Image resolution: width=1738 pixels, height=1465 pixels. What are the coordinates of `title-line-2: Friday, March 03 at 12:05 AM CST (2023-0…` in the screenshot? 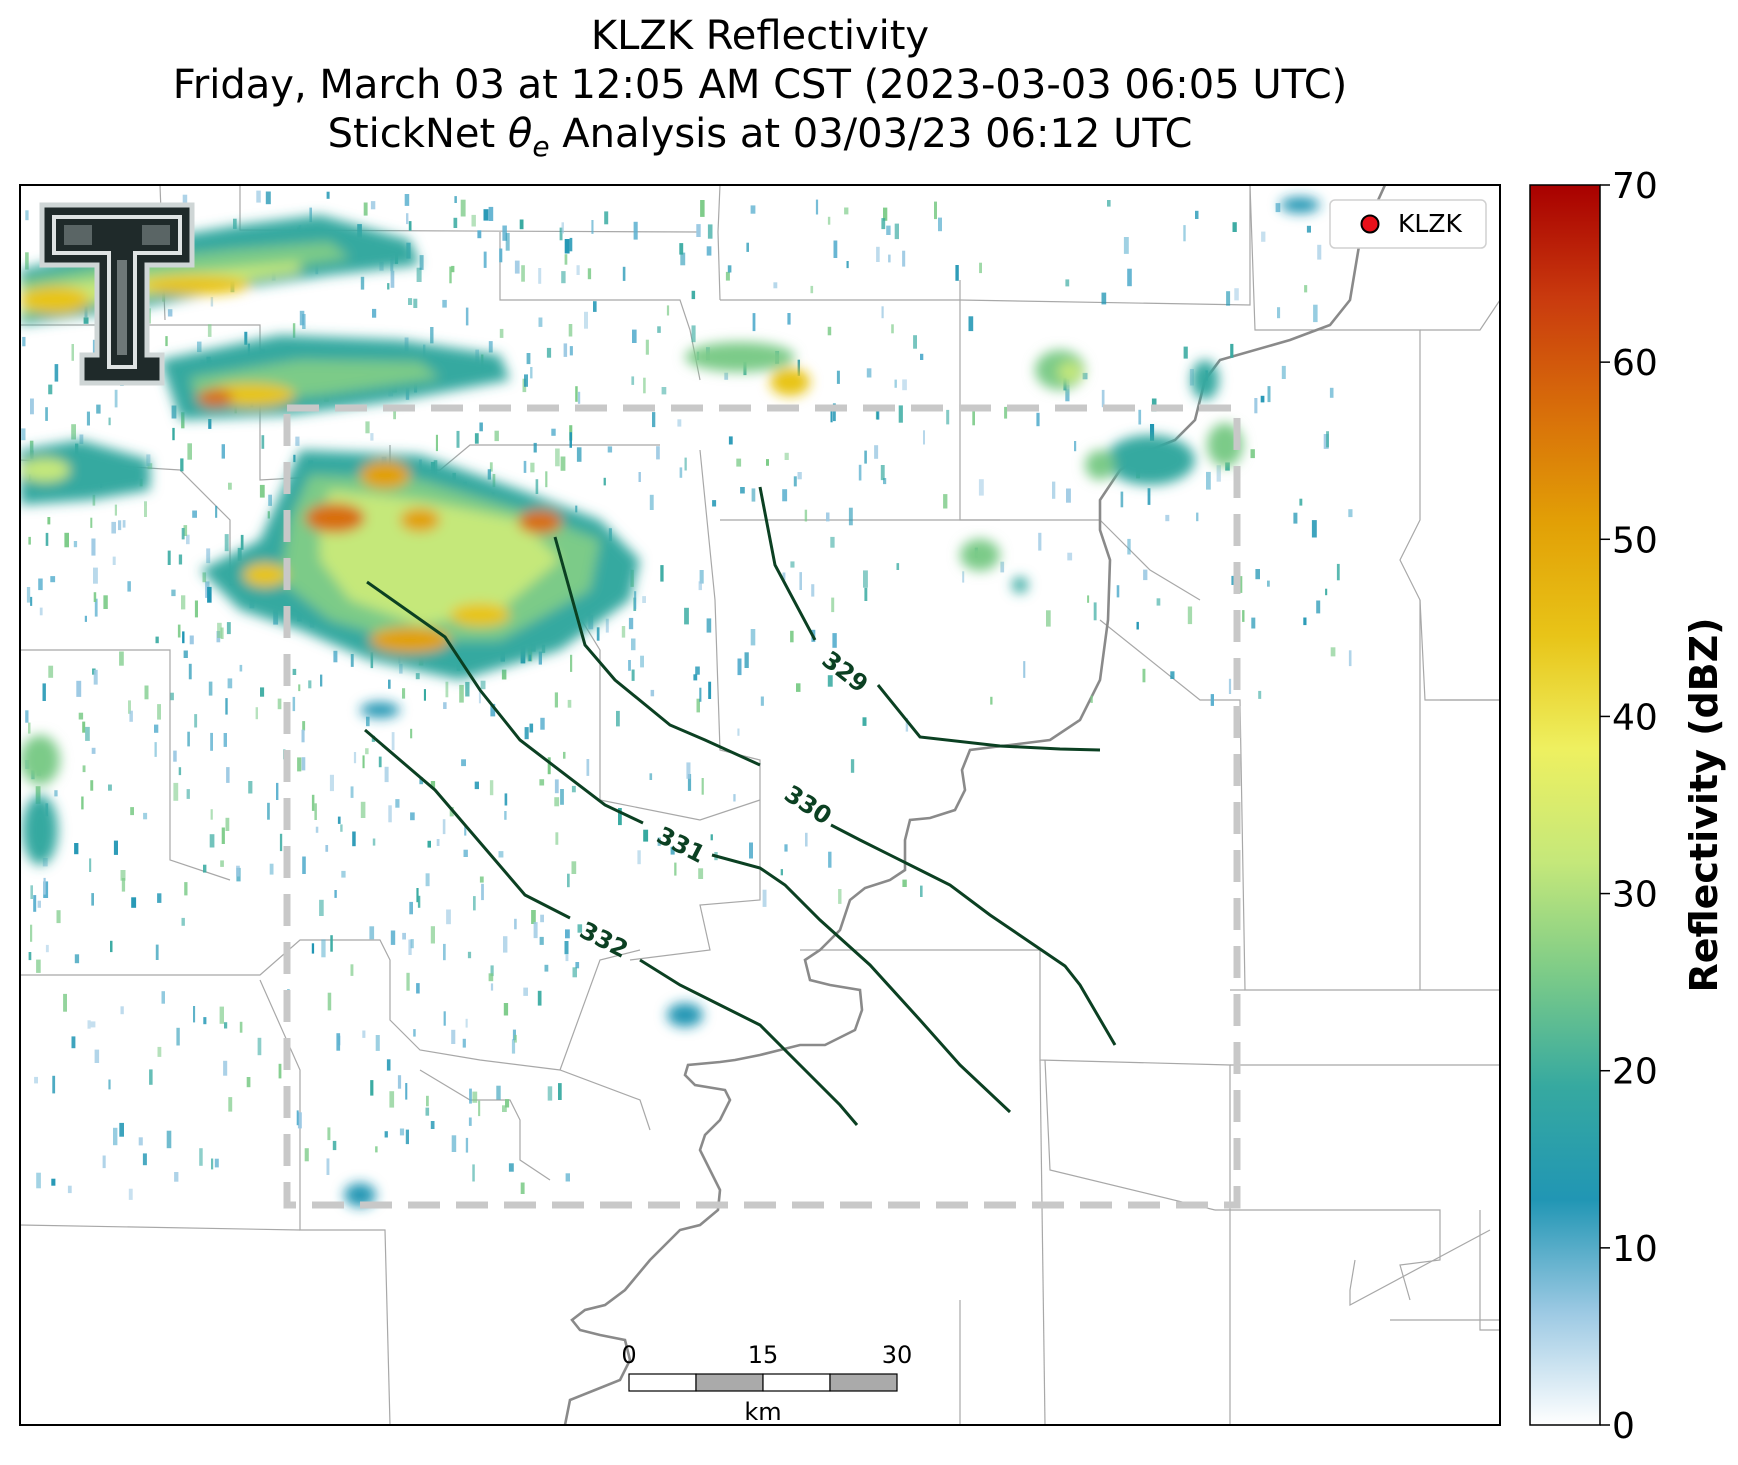 It's located at (760, 85).